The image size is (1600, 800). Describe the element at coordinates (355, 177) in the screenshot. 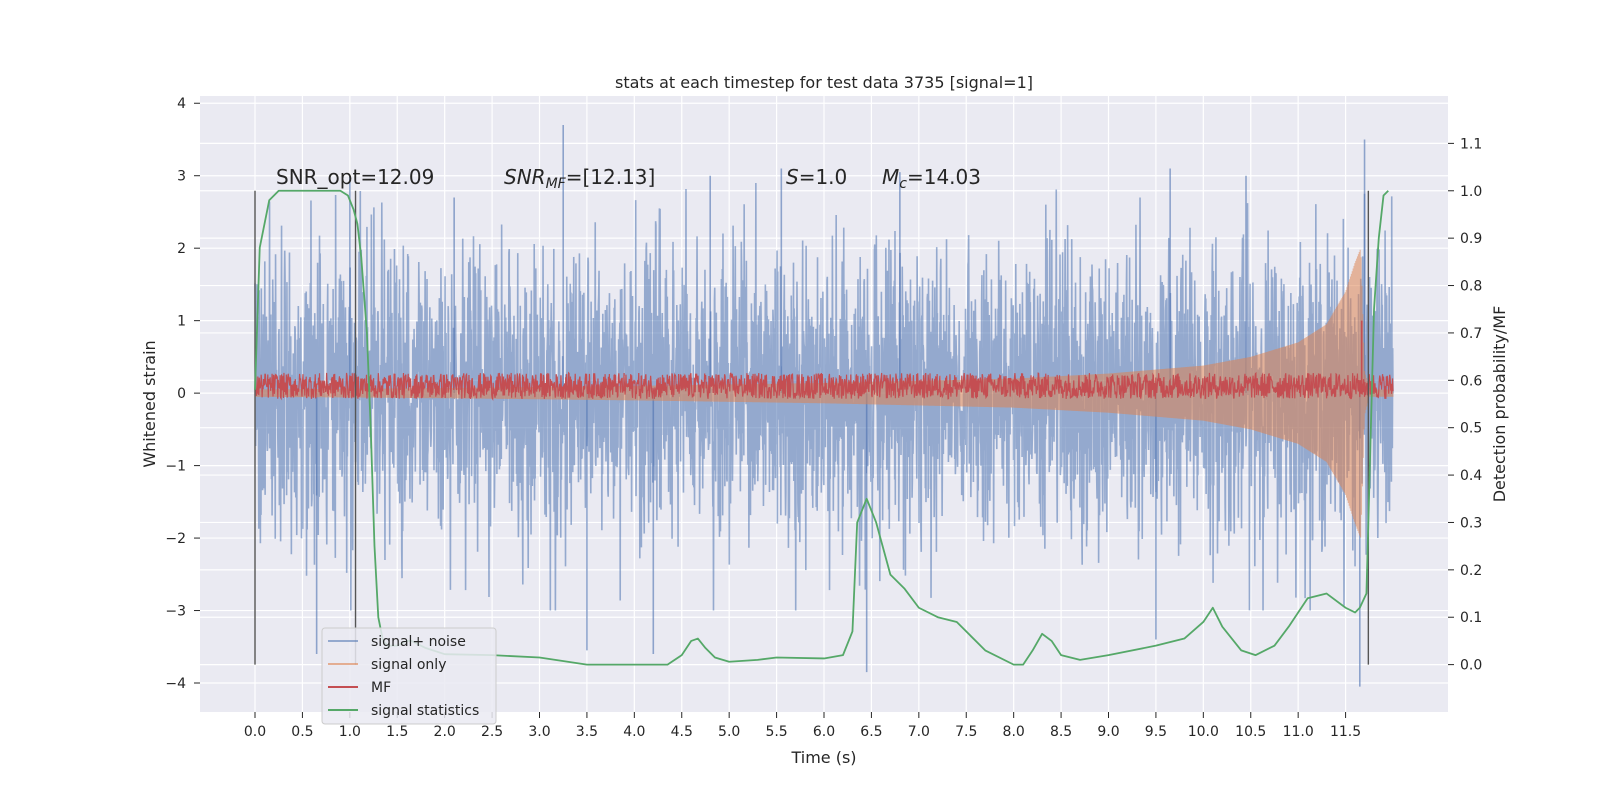

I see `annotation-snr-opt: SNR_opt=12.09` at that location.